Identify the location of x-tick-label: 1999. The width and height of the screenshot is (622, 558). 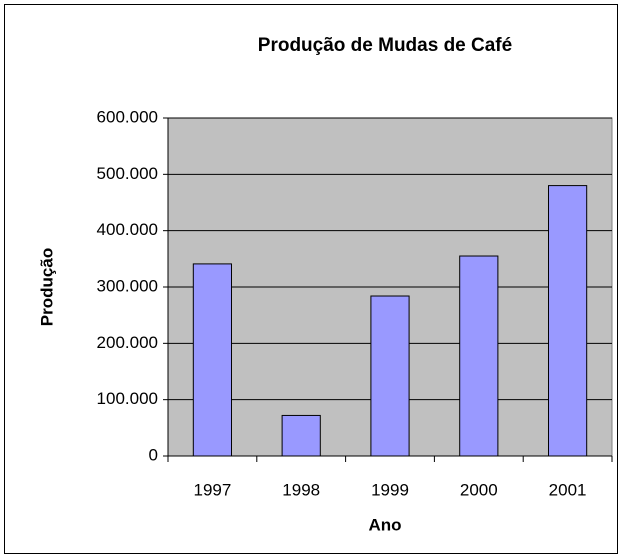
(390, 489).